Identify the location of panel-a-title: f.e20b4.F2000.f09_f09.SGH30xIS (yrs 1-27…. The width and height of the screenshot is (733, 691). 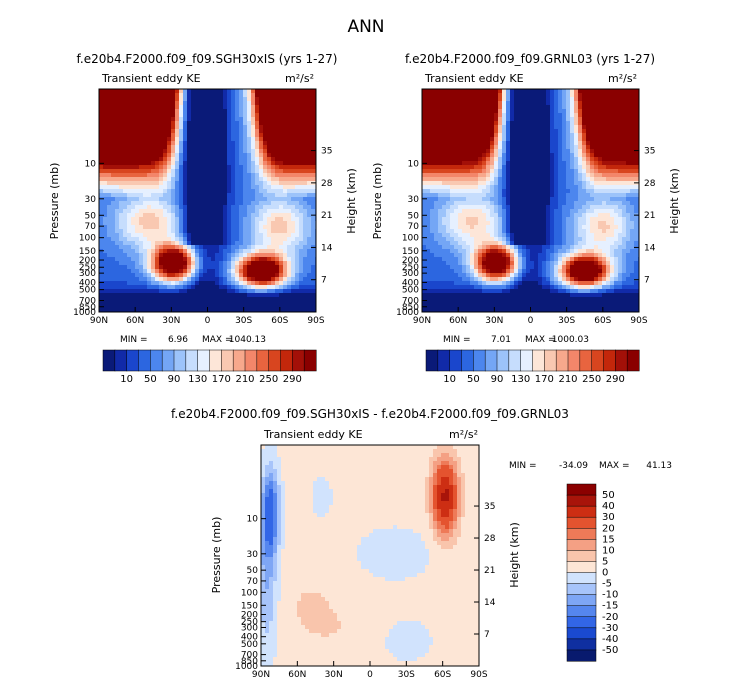
(207, 59).